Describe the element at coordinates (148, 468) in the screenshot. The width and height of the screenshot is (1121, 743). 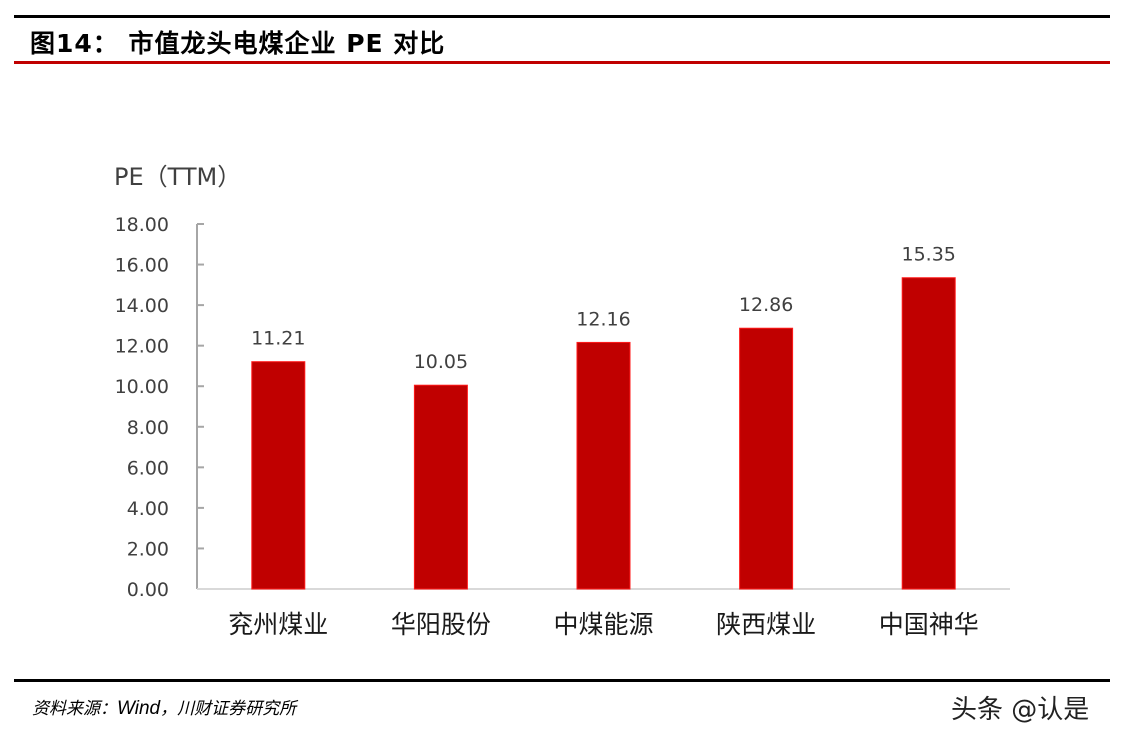
I see `y-tick-label: 6.00` at that location.